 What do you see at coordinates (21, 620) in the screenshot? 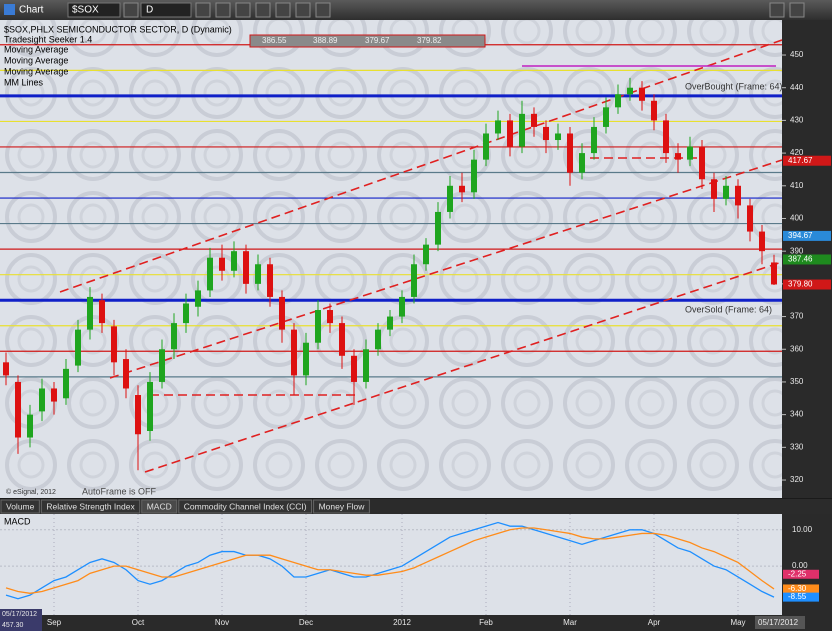
I see `cursor-box` at bounding box center [21, 620].